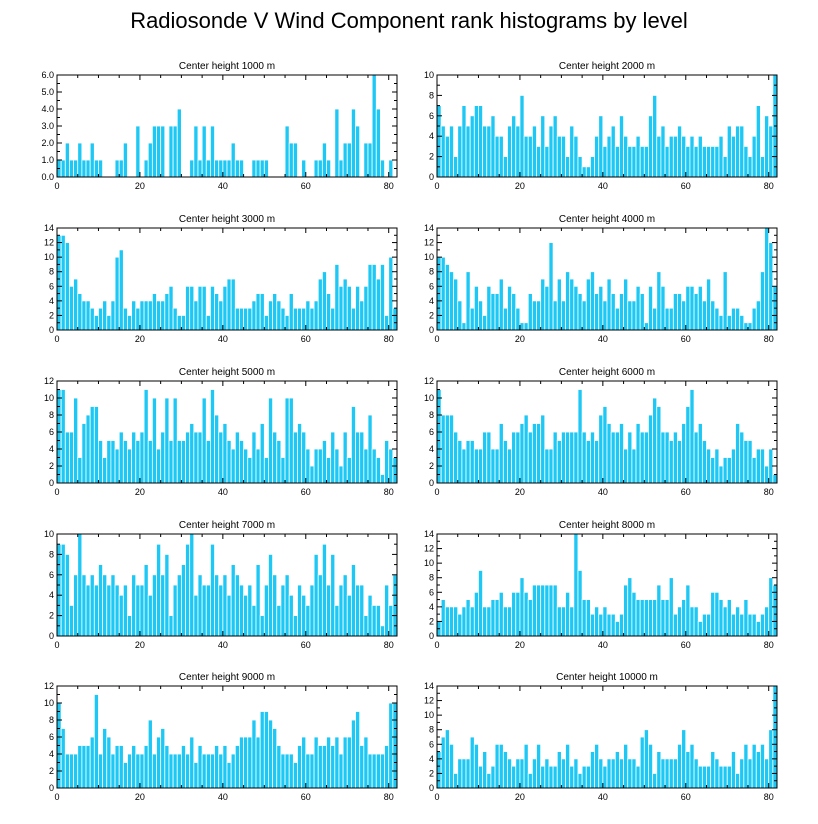 Image resolution: width=818 pixels, height=824 pixels. Describe the element at coordinates (47, 92) in the screenshot. I see `chart-1-y-tick-label: 5.0` at that location.